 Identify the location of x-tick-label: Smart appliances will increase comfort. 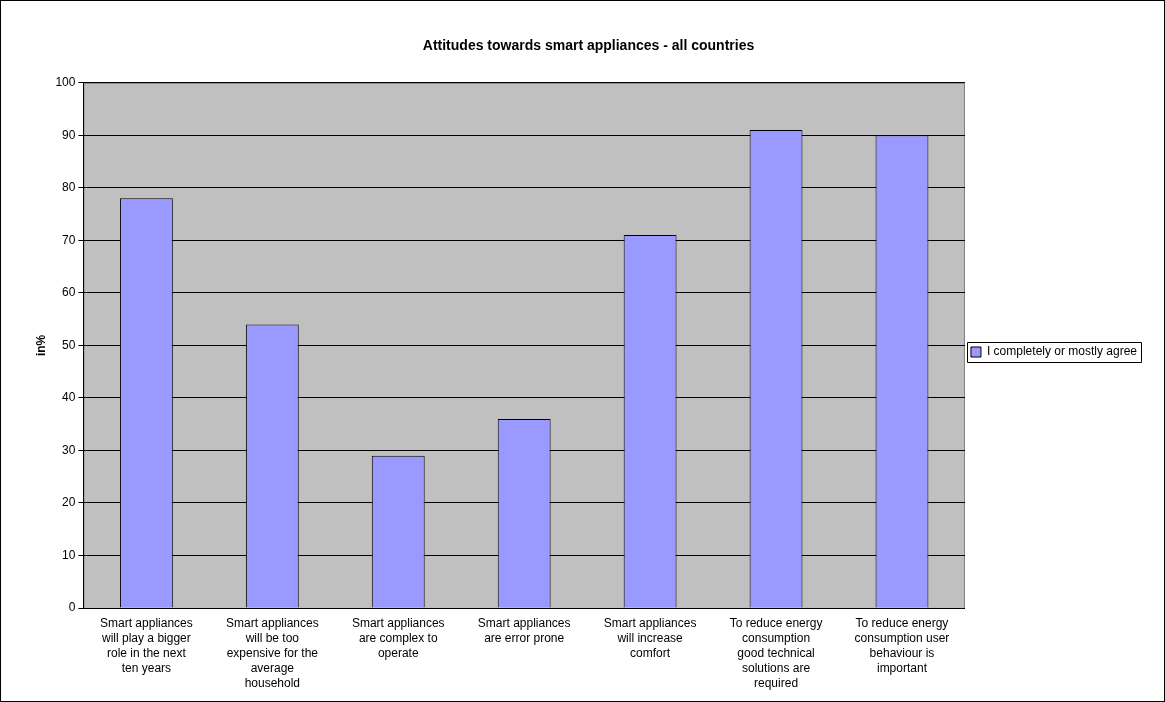
(650, 637).